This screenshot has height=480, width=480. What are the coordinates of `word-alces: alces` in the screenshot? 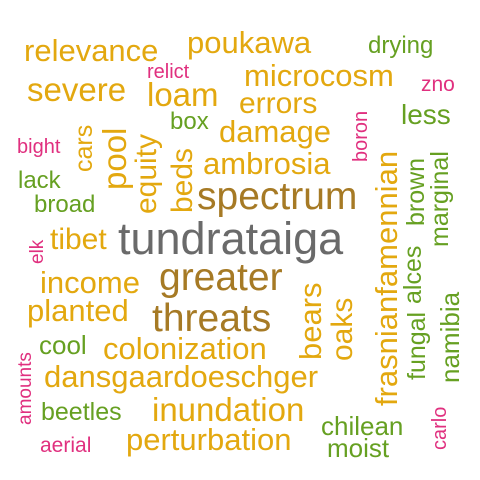 It's located at (413, 274).